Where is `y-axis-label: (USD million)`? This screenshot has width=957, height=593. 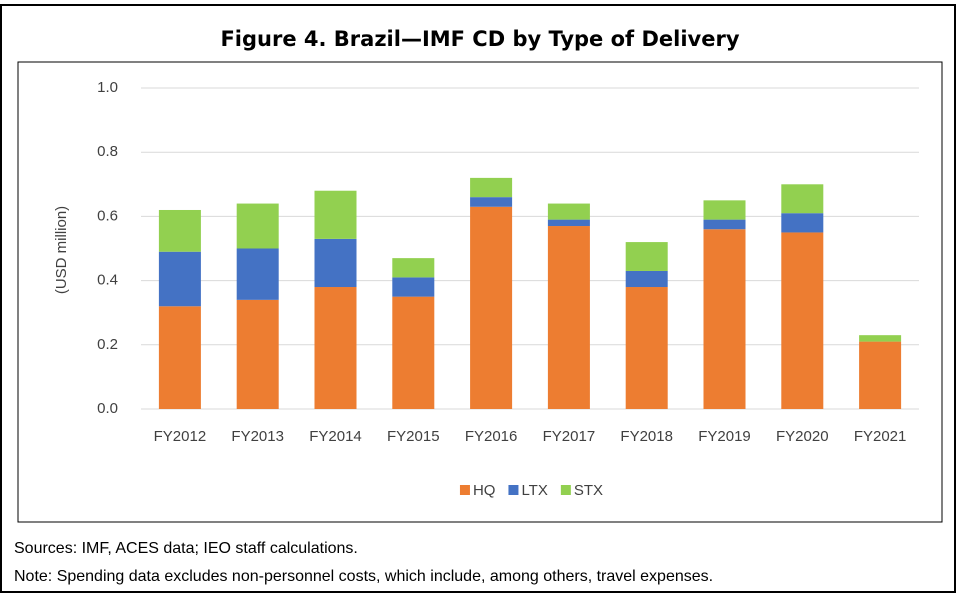 y-axis-label: (USD million) is located at coordinates (61, 250).